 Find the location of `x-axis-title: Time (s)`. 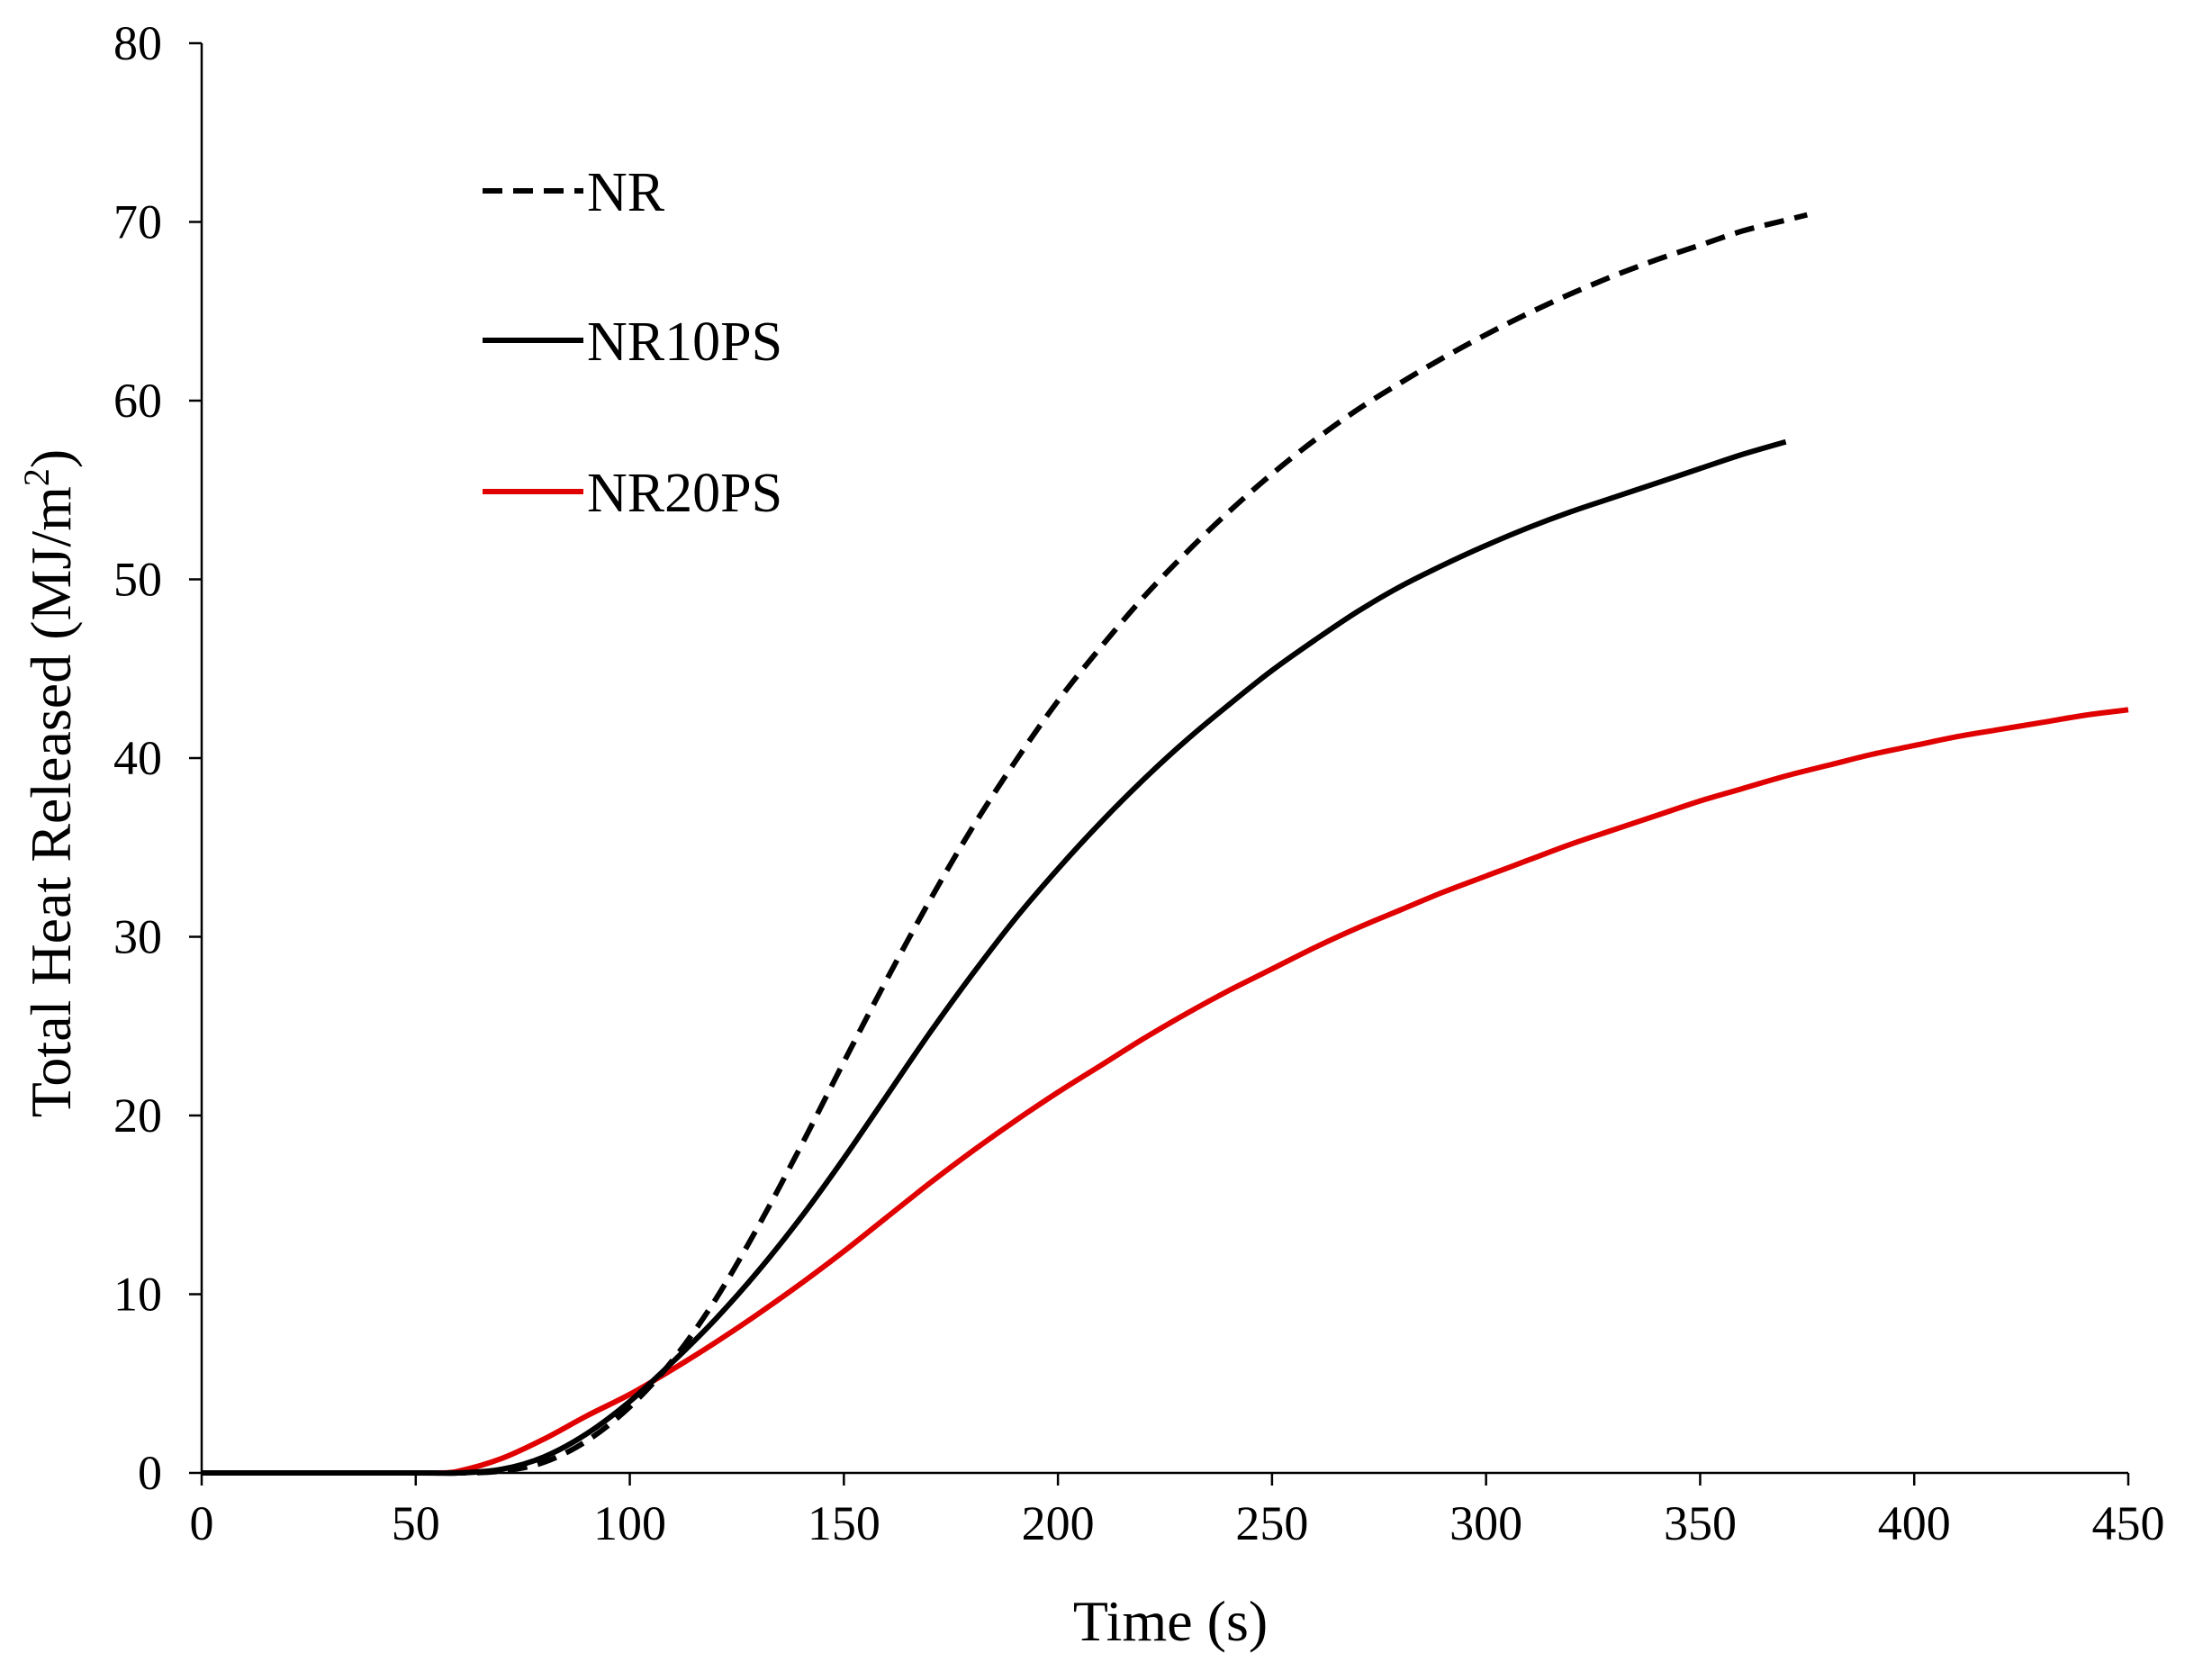

x-axis-title: Time (s) is located at coordinates (1170, 1621).